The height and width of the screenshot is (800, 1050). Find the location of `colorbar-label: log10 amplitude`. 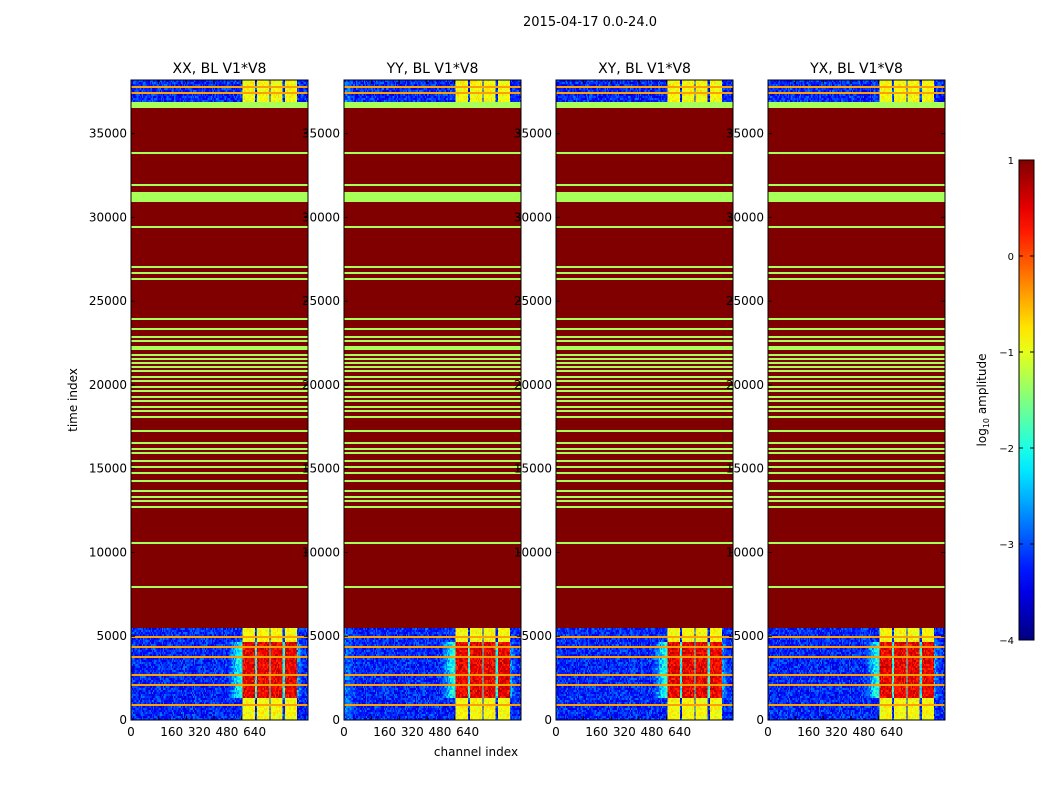

colorbar-label: log10 amplitude is located at coordinates (983, 400).